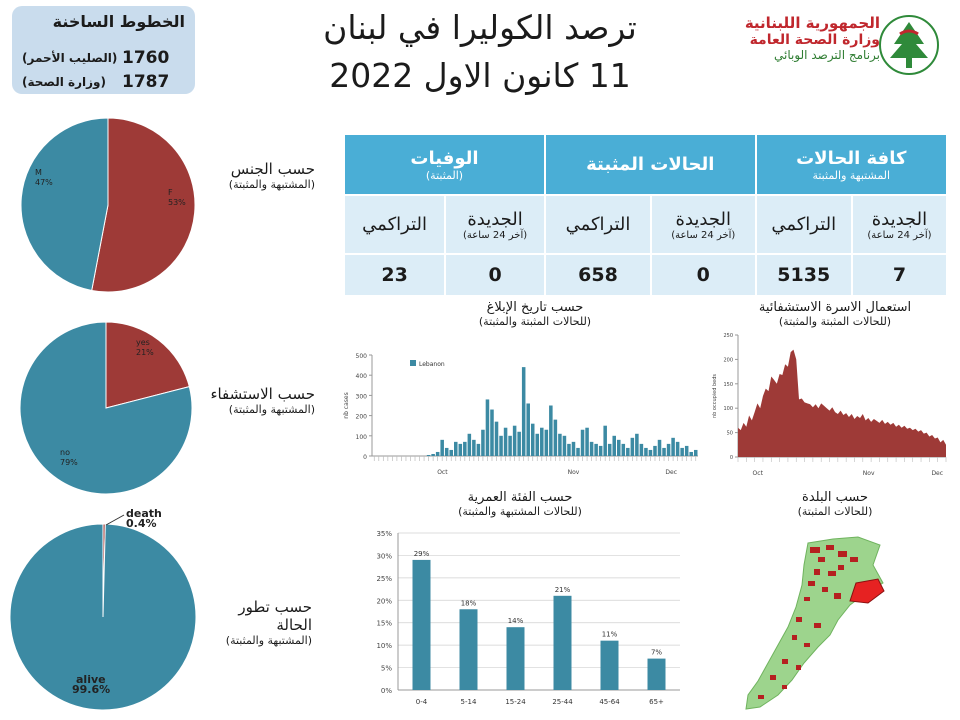  Describe the element at coordinates (516, 621) in the screenshot. I see `bar-value-label: 14%` at that location.